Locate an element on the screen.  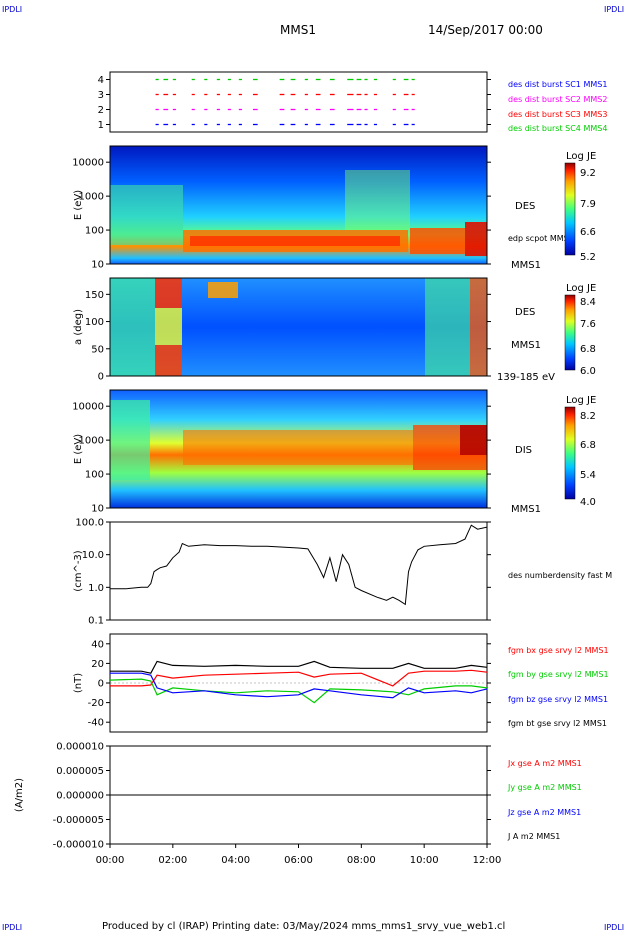
x-axis-ticks: 00:00 02:00 04:00 06:00 08:00 10:00 12:00 is located at coordinates (299, 855).